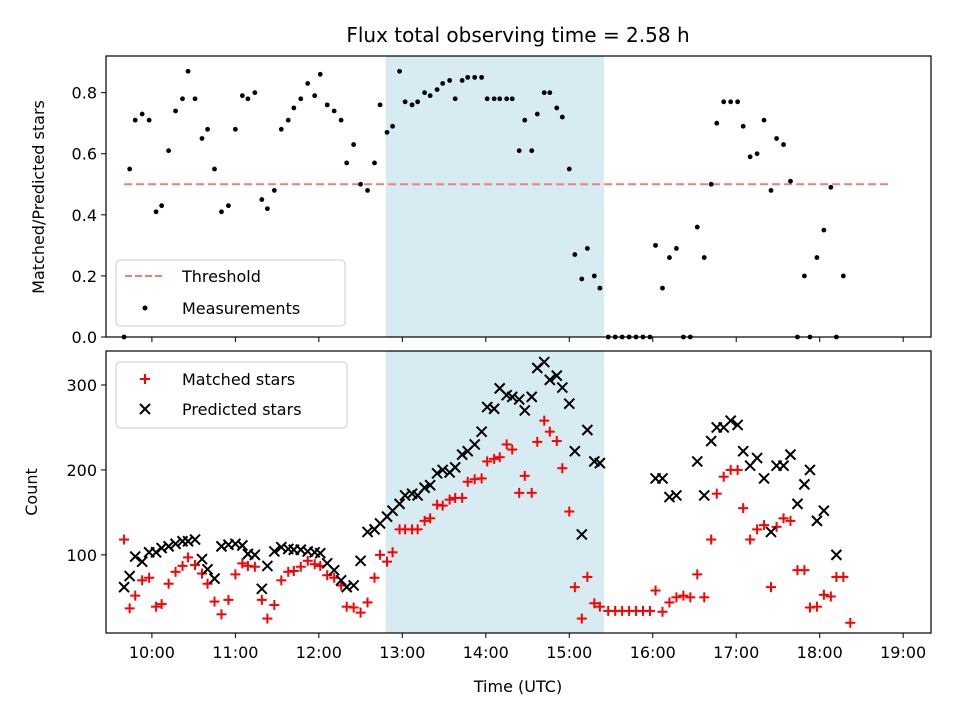 The image size is (960, 725). What do you see at coordinates (81, 470) in the screenshot?
I see `bottom-y-tick-label: 200` at bounding box center [81, 470].